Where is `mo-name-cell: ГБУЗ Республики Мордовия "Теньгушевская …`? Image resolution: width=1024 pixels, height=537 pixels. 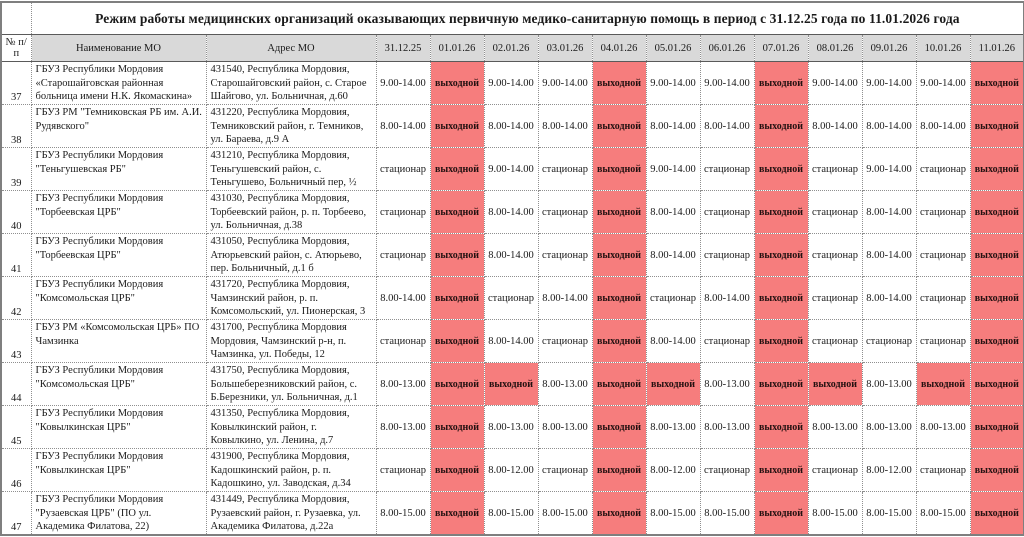
mo-name-cell: ГБУЗ Республики Мордовия "Теньгушевская … is located at coordinates (118, 169).